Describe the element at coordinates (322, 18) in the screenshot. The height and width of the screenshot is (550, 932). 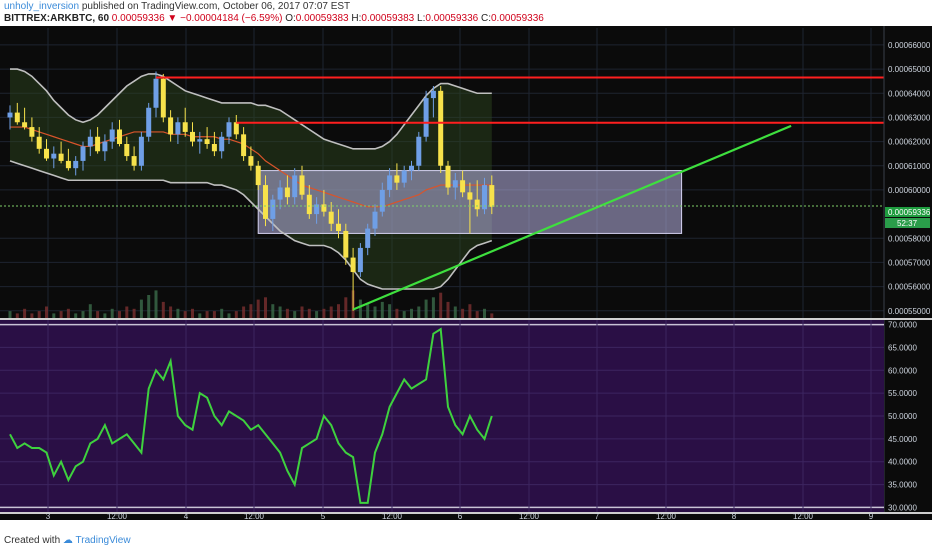
I see `open-value: 0.00059383` at that location.